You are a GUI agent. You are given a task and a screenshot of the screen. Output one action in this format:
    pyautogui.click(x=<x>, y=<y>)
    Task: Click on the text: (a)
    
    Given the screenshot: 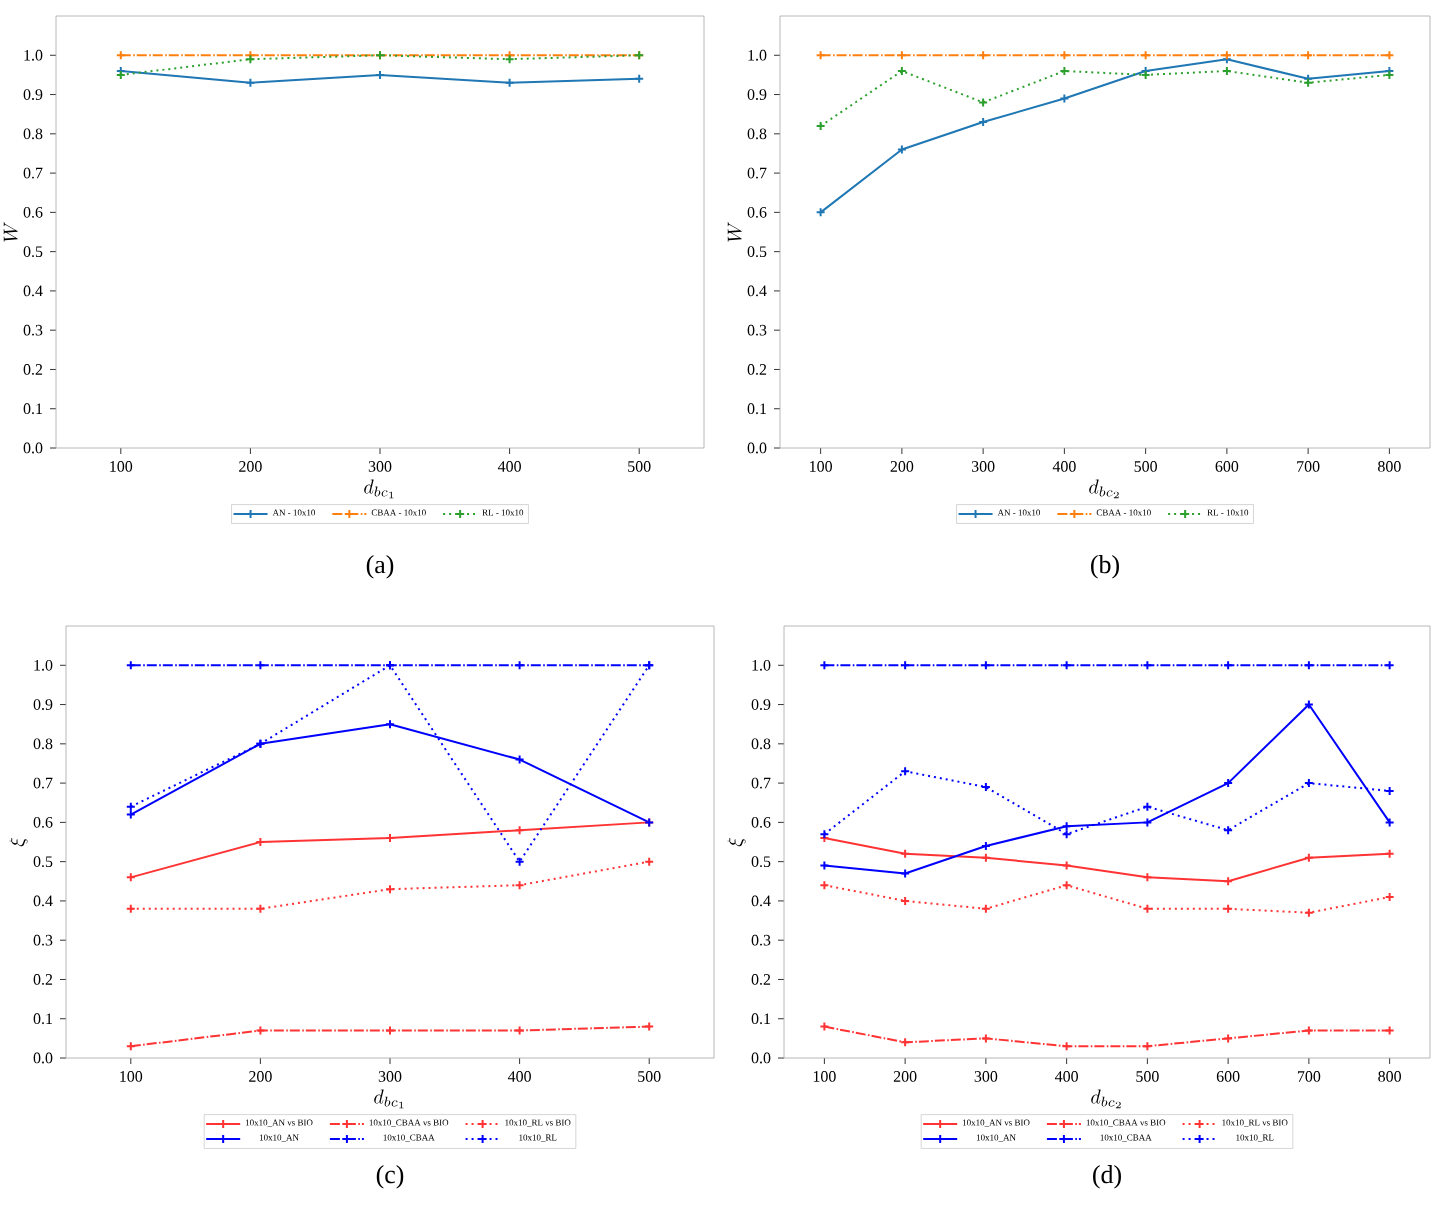 What is the action you would take?
    pyautogui.click(x=380, y=567)
    